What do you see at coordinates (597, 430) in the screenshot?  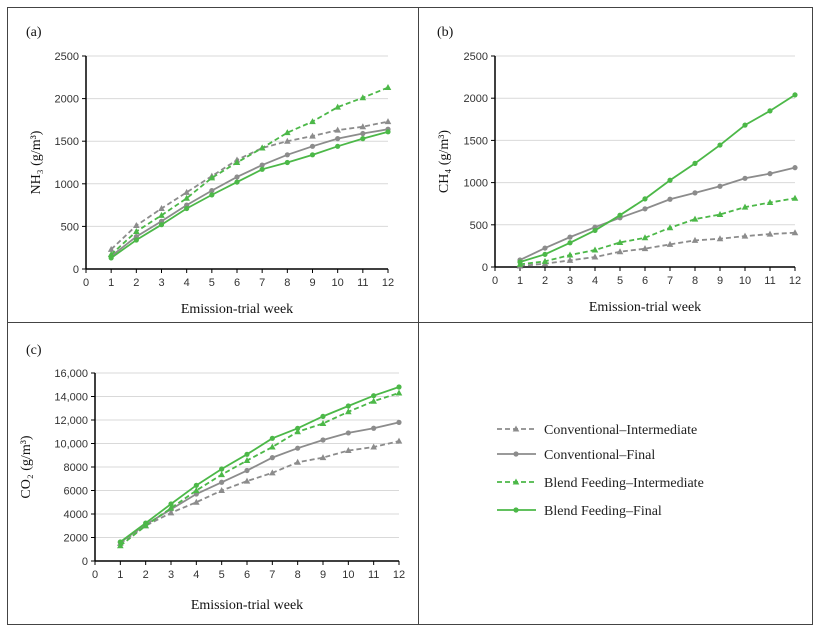 I see `legend-entry: Conventional–Intermediate` at bounding box center [597, 430].